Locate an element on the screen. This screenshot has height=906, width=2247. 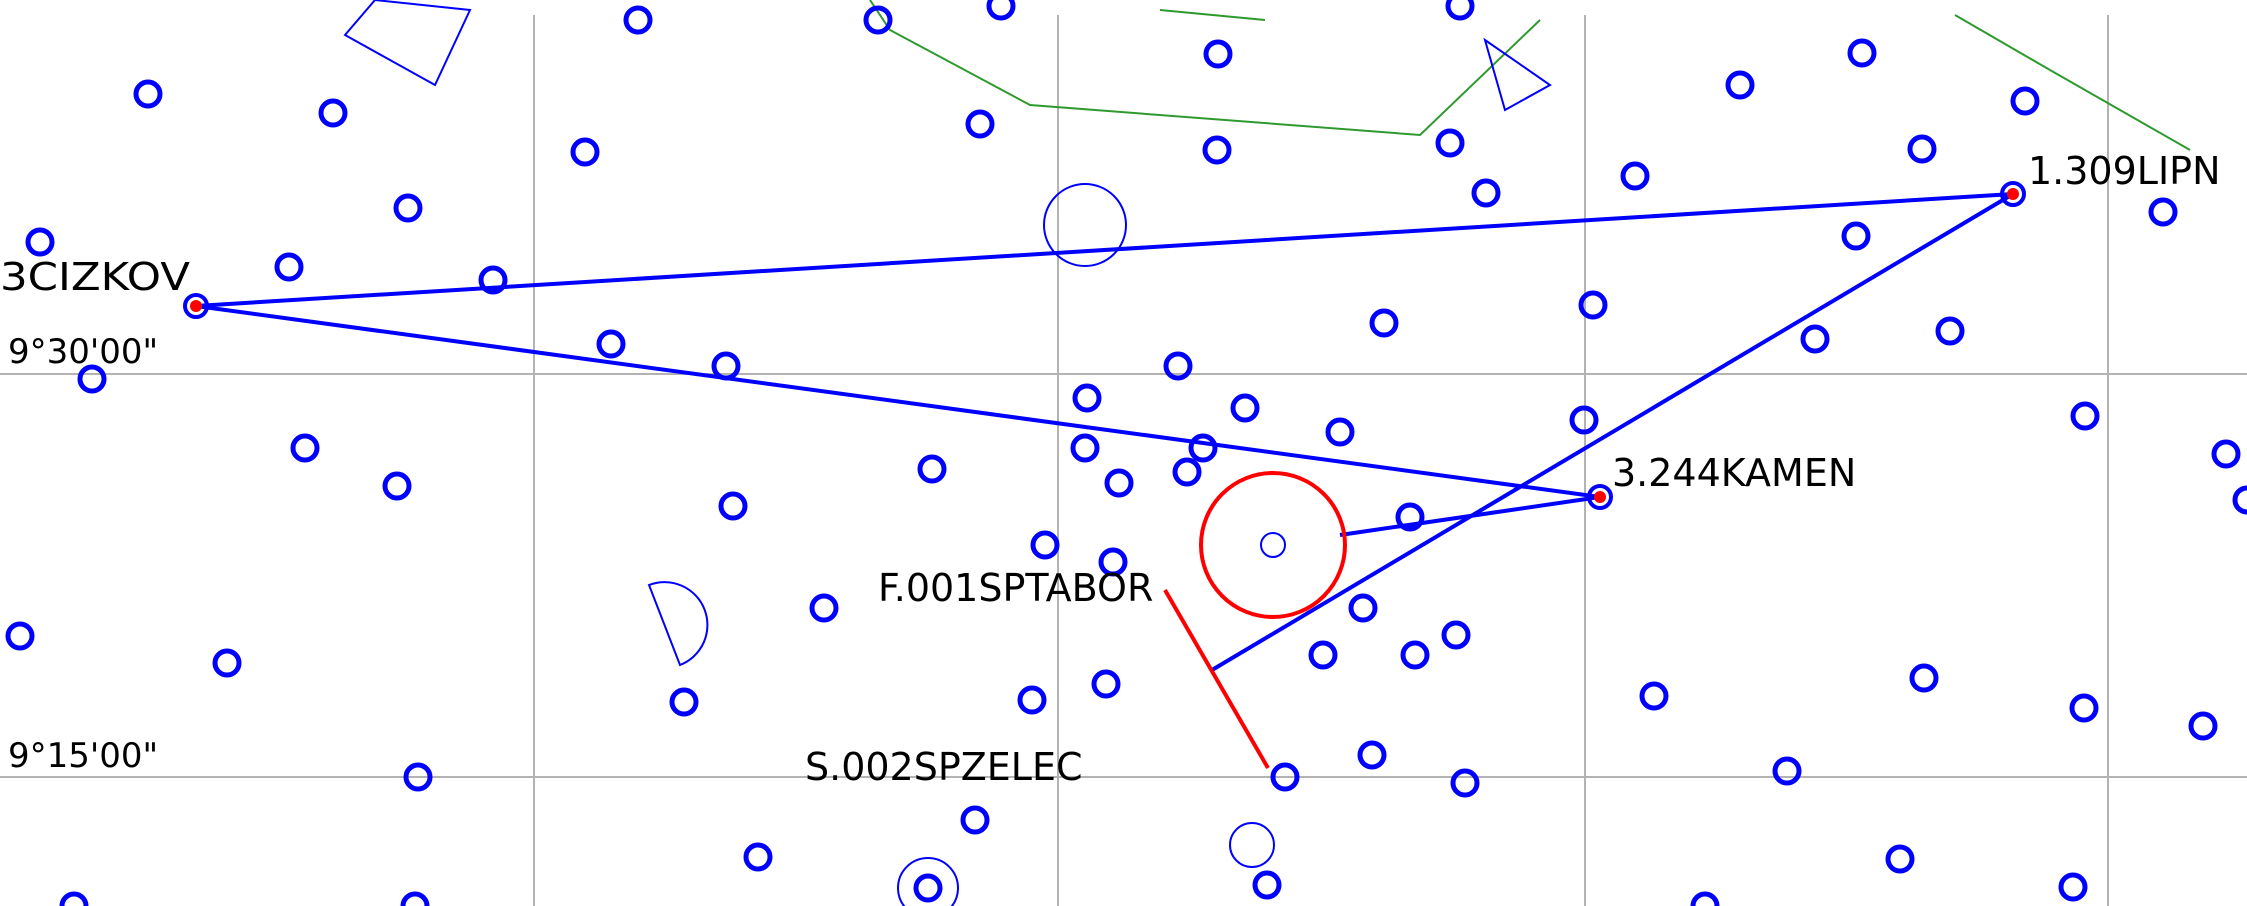
station-marker-lipn is located at coordinates (2013, 194).